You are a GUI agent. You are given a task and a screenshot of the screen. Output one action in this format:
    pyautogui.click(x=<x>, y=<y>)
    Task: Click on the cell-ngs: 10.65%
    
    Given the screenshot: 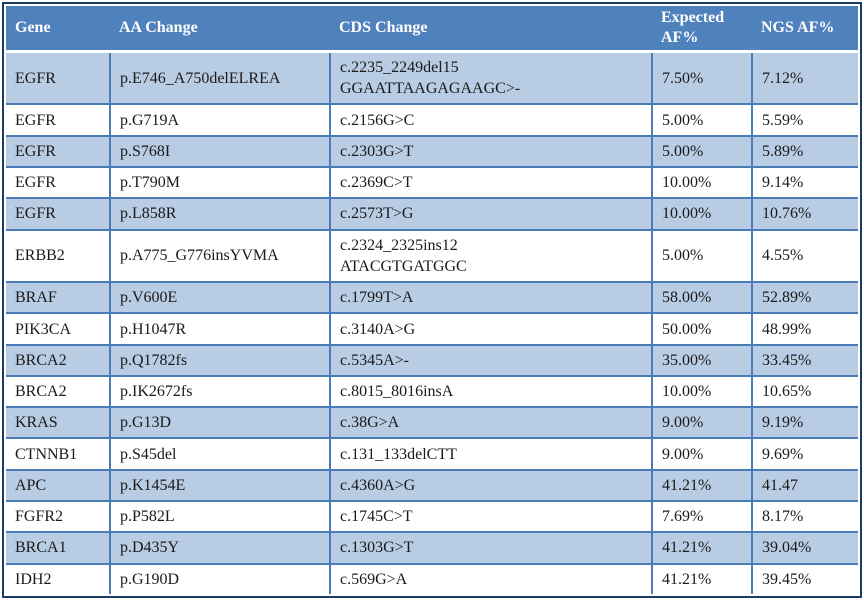 What is the action you would take?
    pyautogui.click(x=804, y=391)
    